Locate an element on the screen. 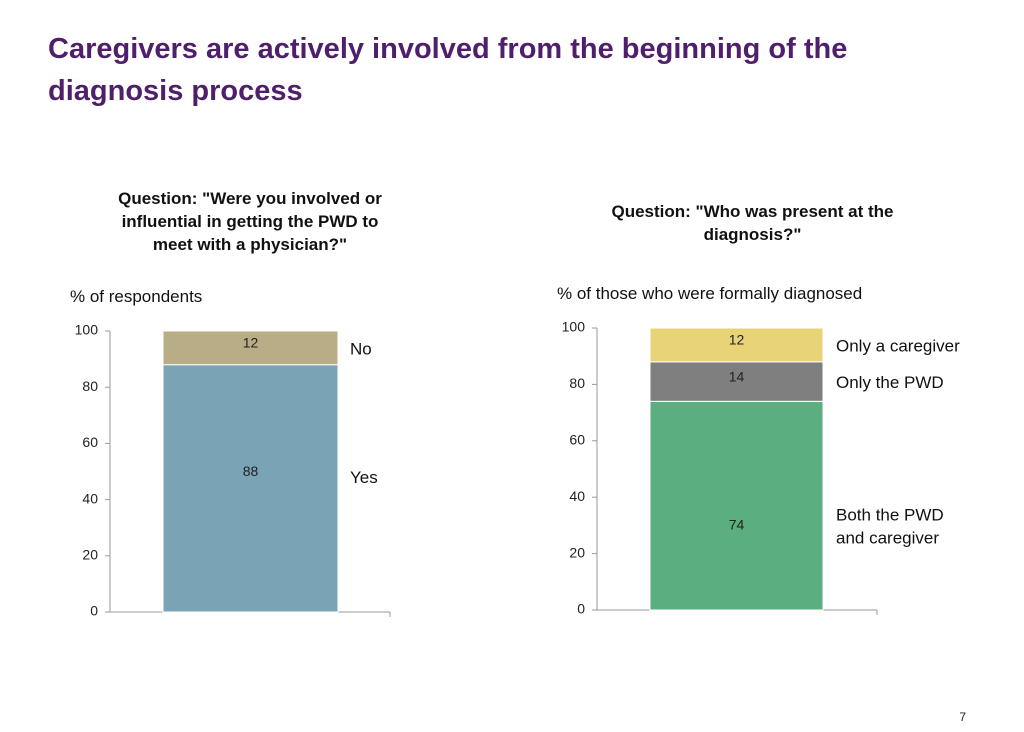  right-series-label: Only a caregiver is located at coordinates (898, 345).